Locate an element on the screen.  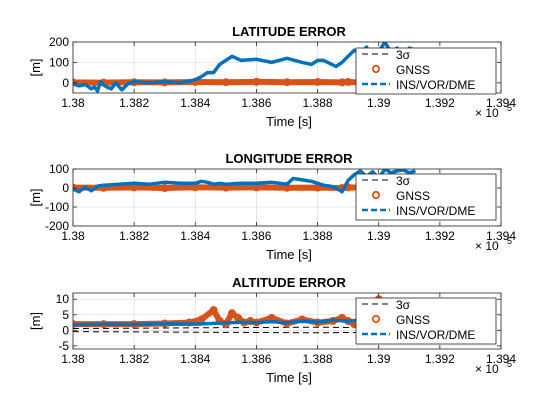
legend-box is located at coordinates (426, 197).